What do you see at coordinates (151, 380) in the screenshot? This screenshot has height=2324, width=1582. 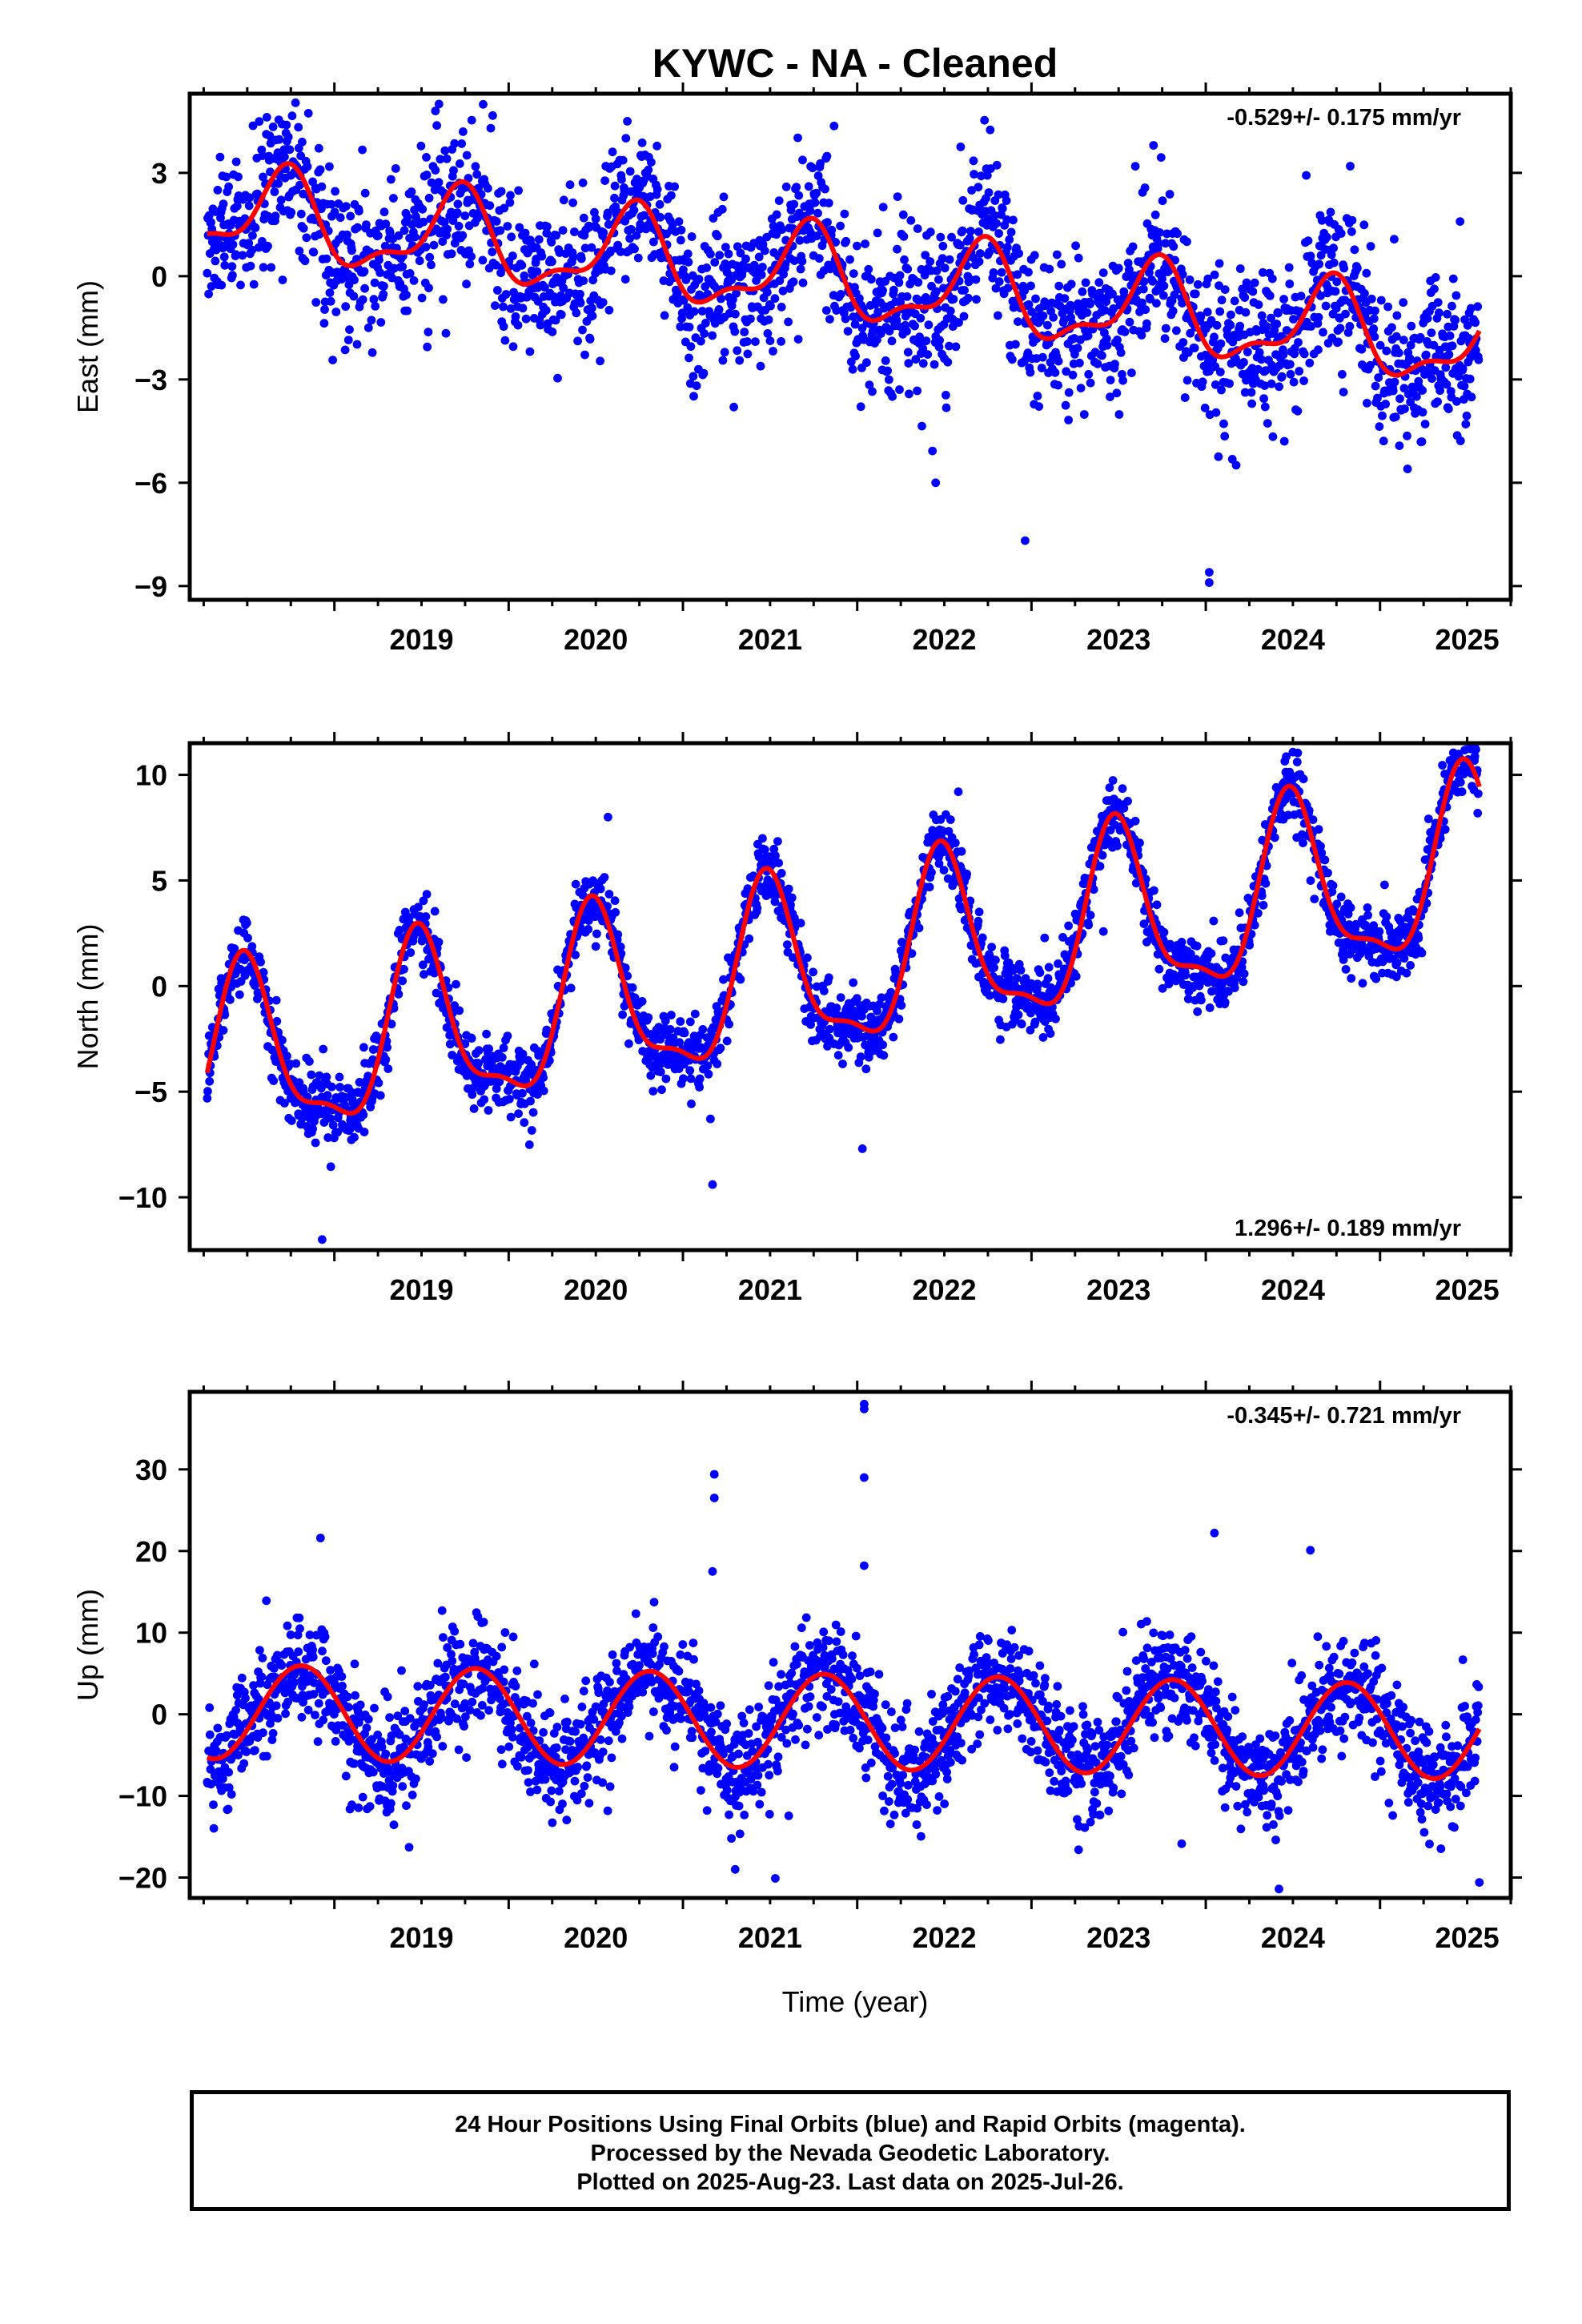 I see `y-tick-label: −3` at bounding box center [151, 380].